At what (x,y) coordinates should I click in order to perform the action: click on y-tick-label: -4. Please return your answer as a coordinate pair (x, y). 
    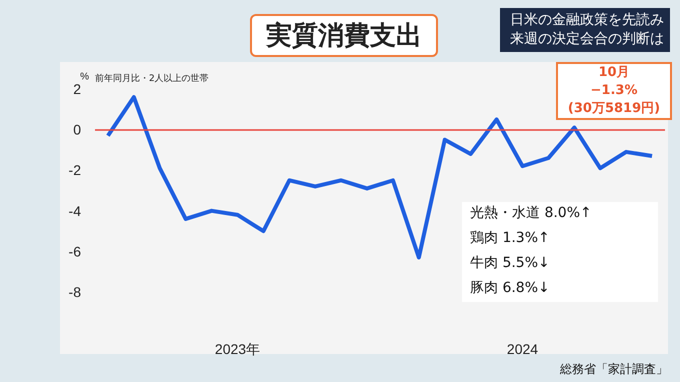
    Looking at the image, I should click on (75, 210).